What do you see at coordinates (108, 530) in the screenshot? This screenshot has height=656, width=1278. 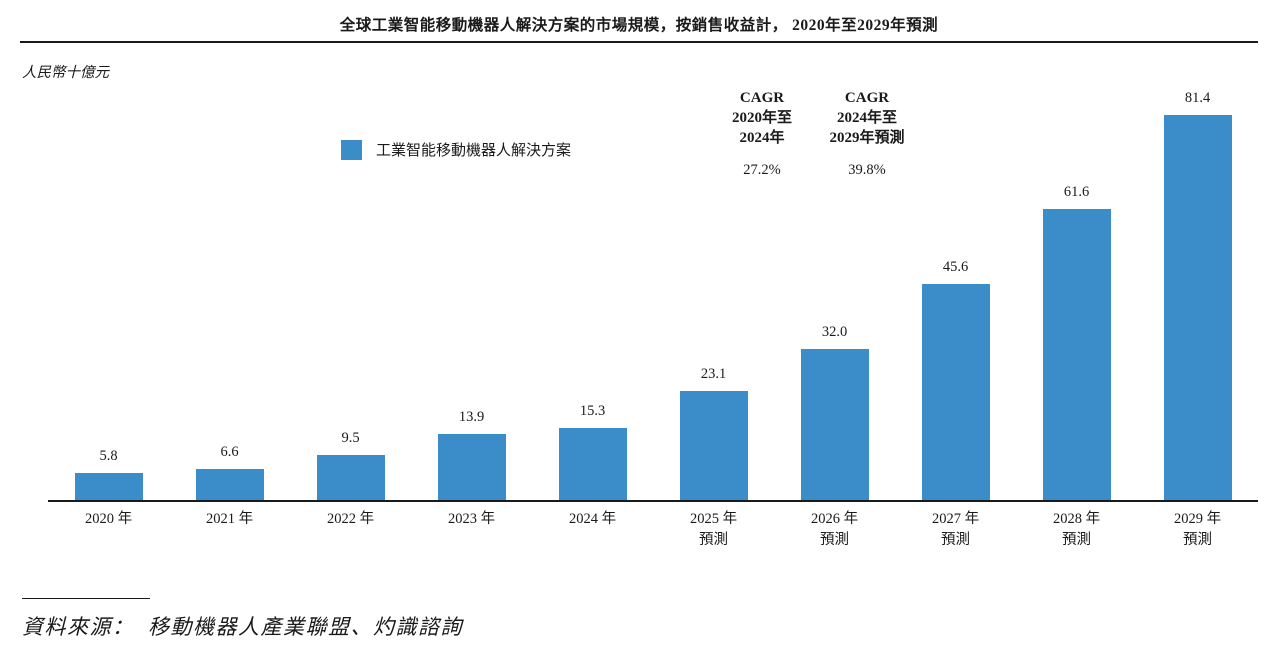 I see `x-axis-label: 2020 年` at bounding box center [108, 530].